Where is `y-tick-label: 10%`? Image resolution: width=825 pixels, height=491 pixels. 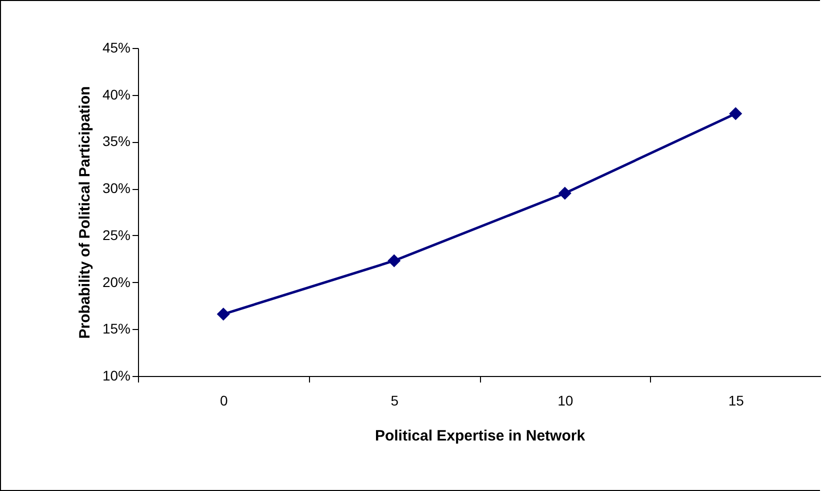
y-tick-label: 10% is located at coordinates (116, 376).